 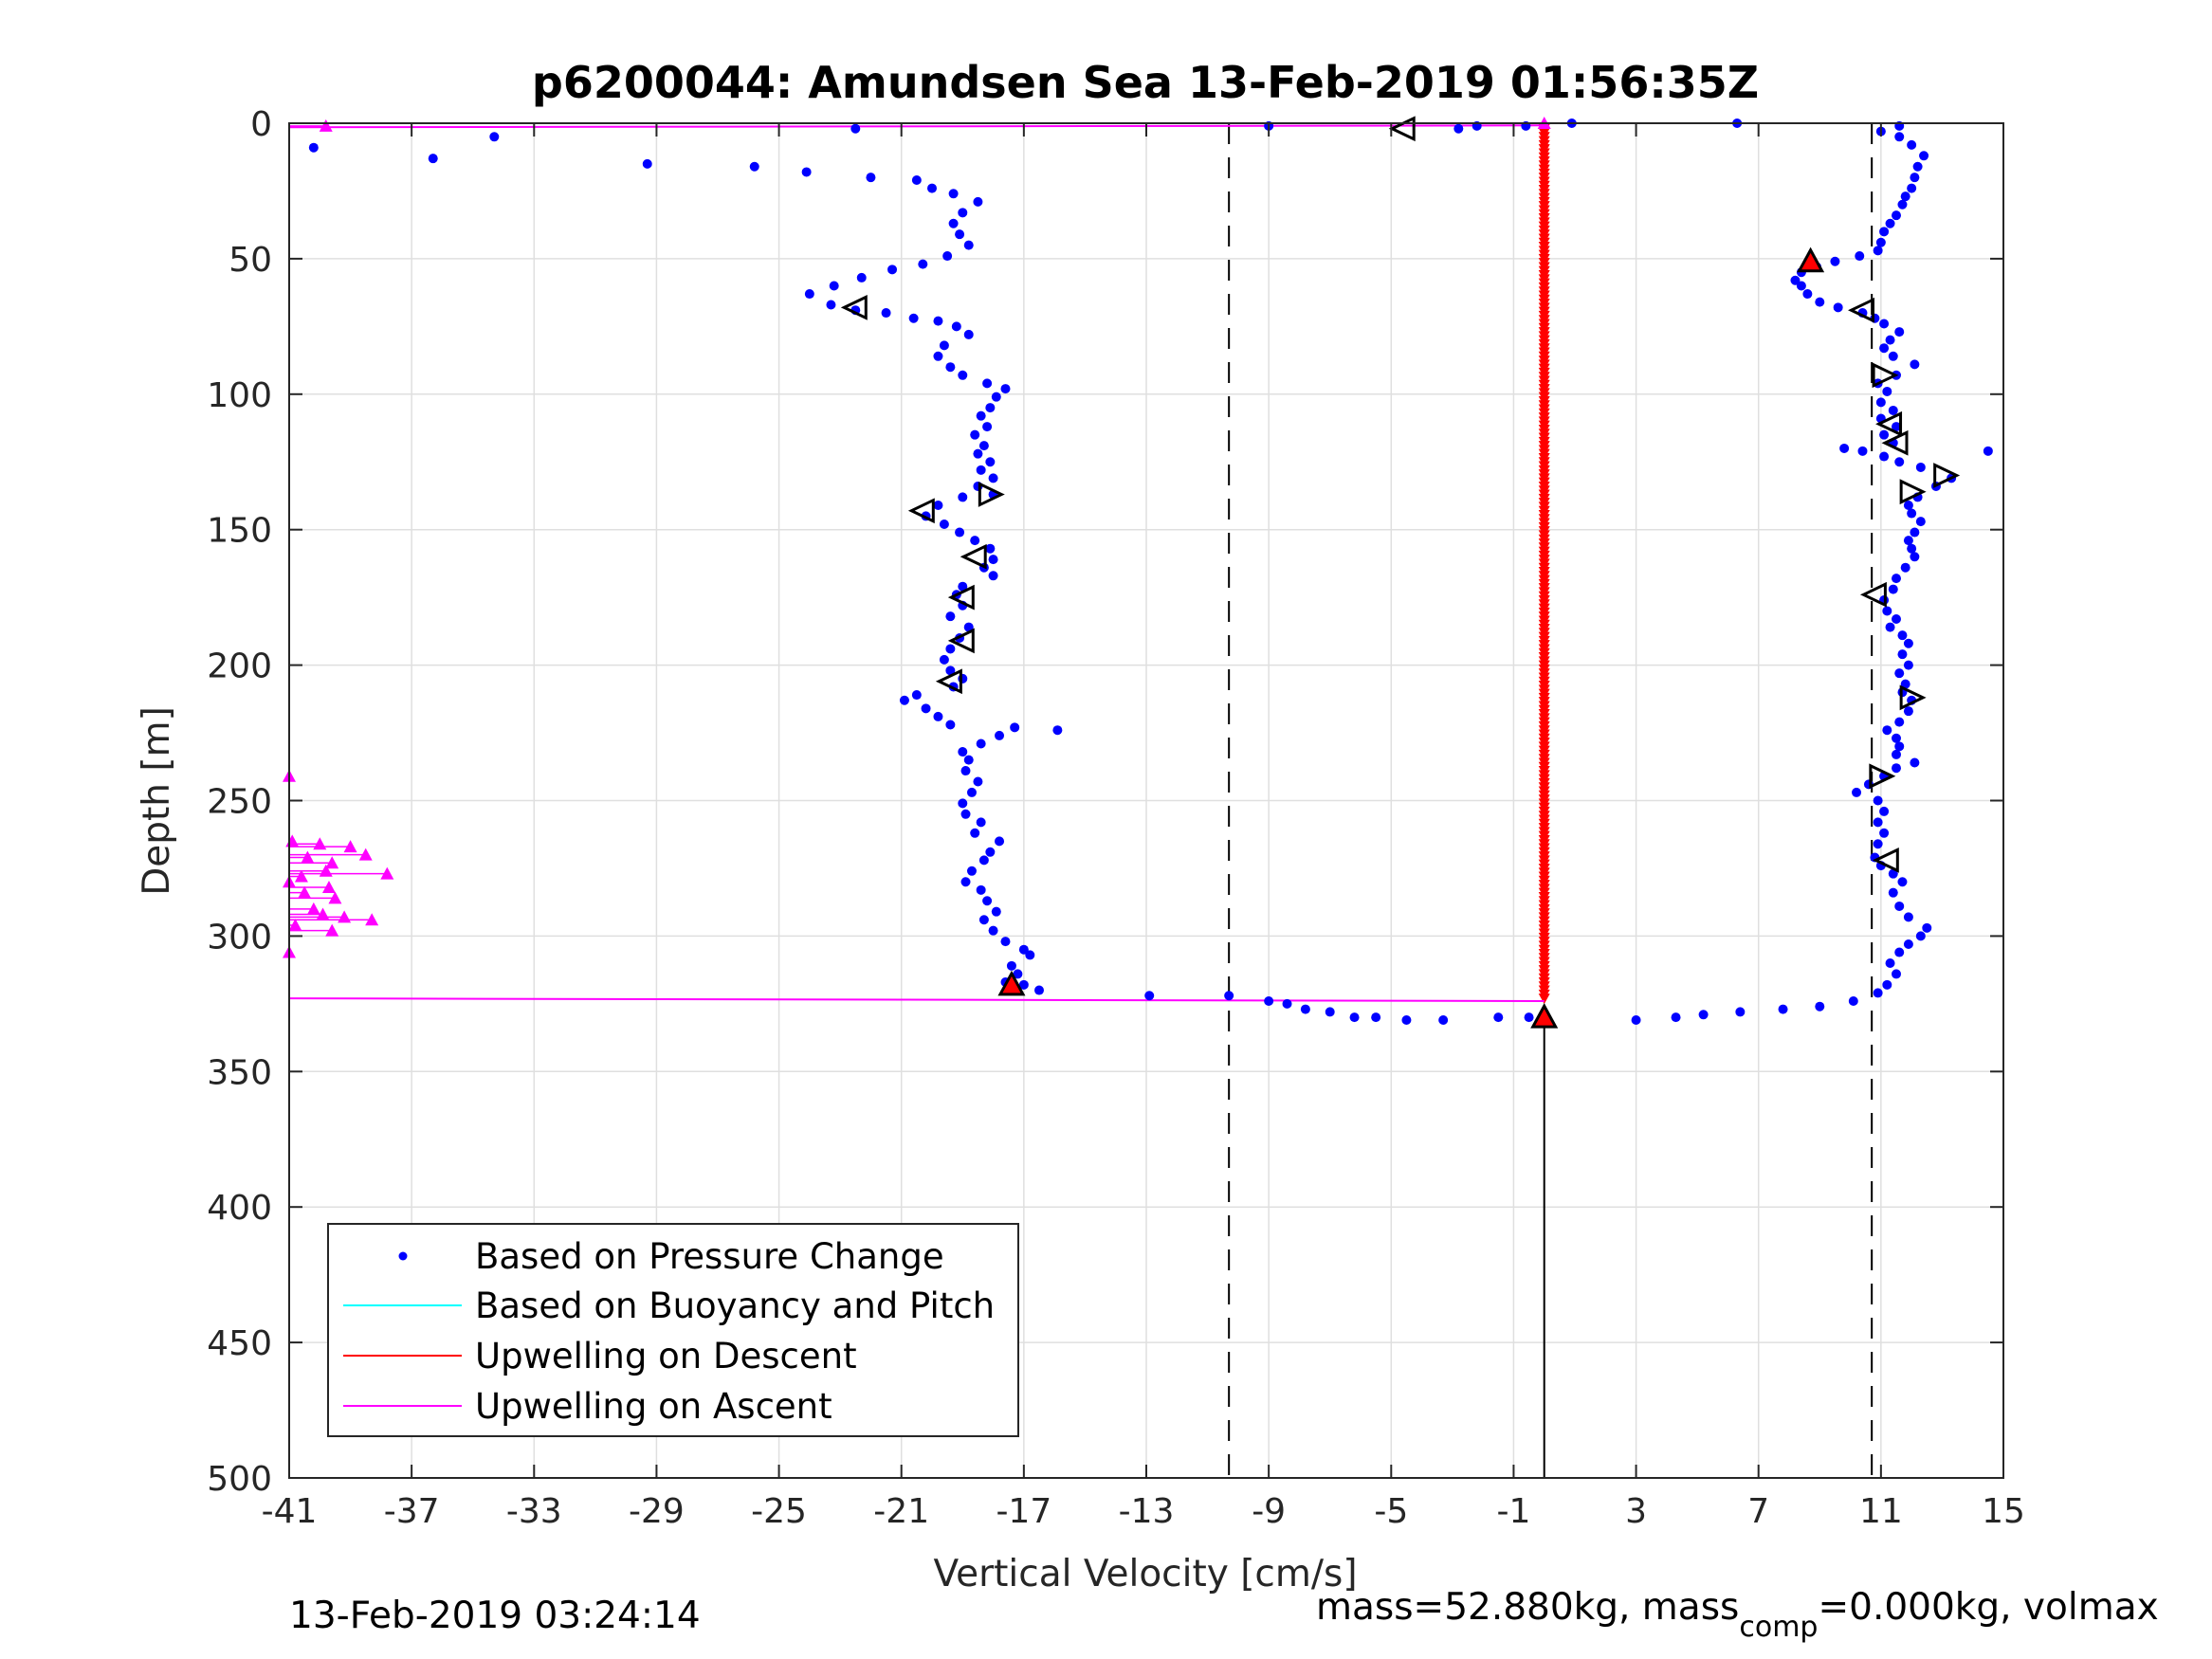 What do you see at coordinates (1391, 1511) in the screenshot?
I see `x-tick-label: -5` at bounding box center [1391, 1511].